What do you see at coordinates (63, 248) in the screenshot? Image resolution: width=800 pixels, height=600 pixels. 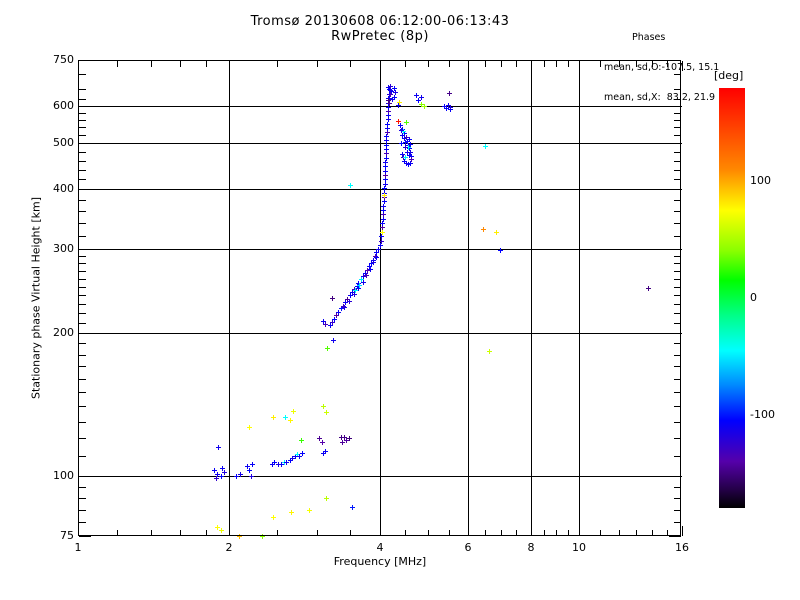 I see `y-tick-label: 300` at bounding box center [63, 248].